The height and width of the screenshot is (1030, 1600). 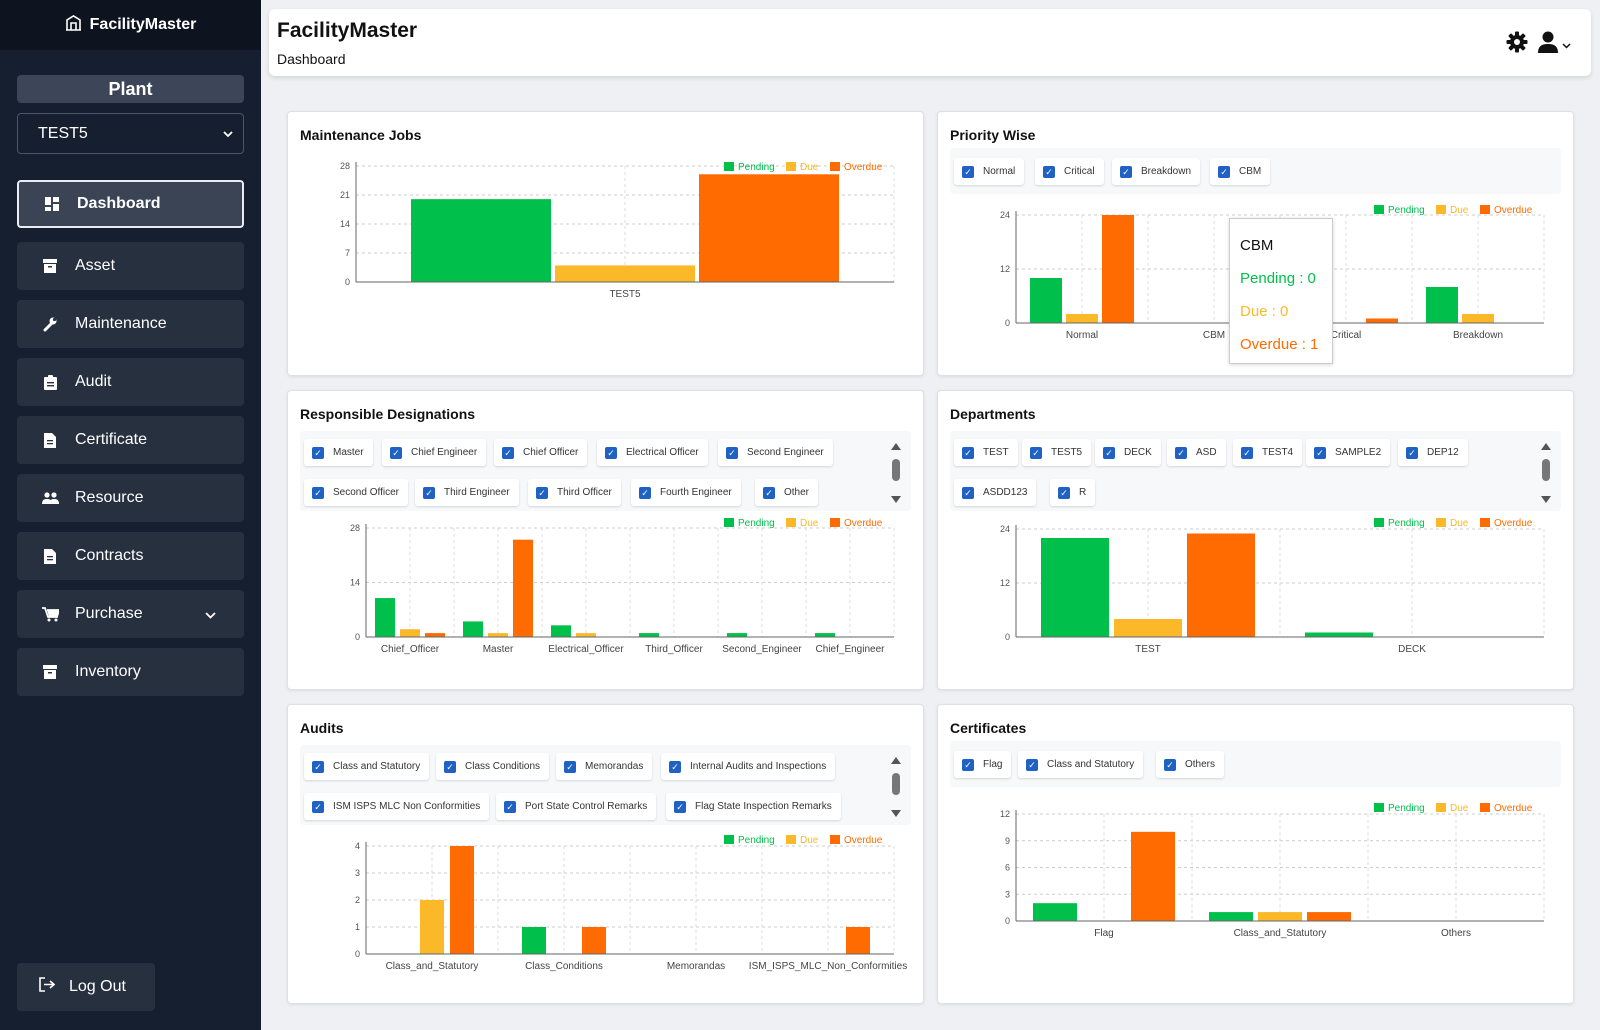 I want to click on sidebar-item-certificate: Certificate, so click(x=130, y=440).